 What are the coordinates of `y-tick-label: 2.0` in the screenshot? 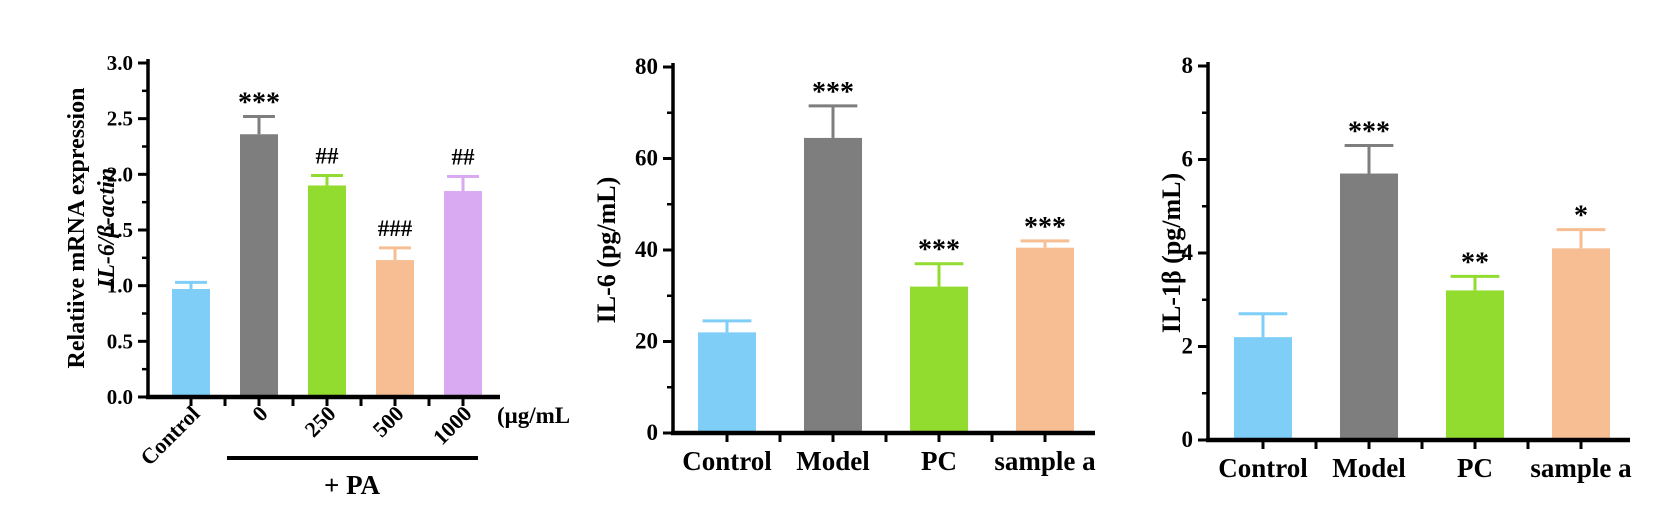 It's located at (120, 174).